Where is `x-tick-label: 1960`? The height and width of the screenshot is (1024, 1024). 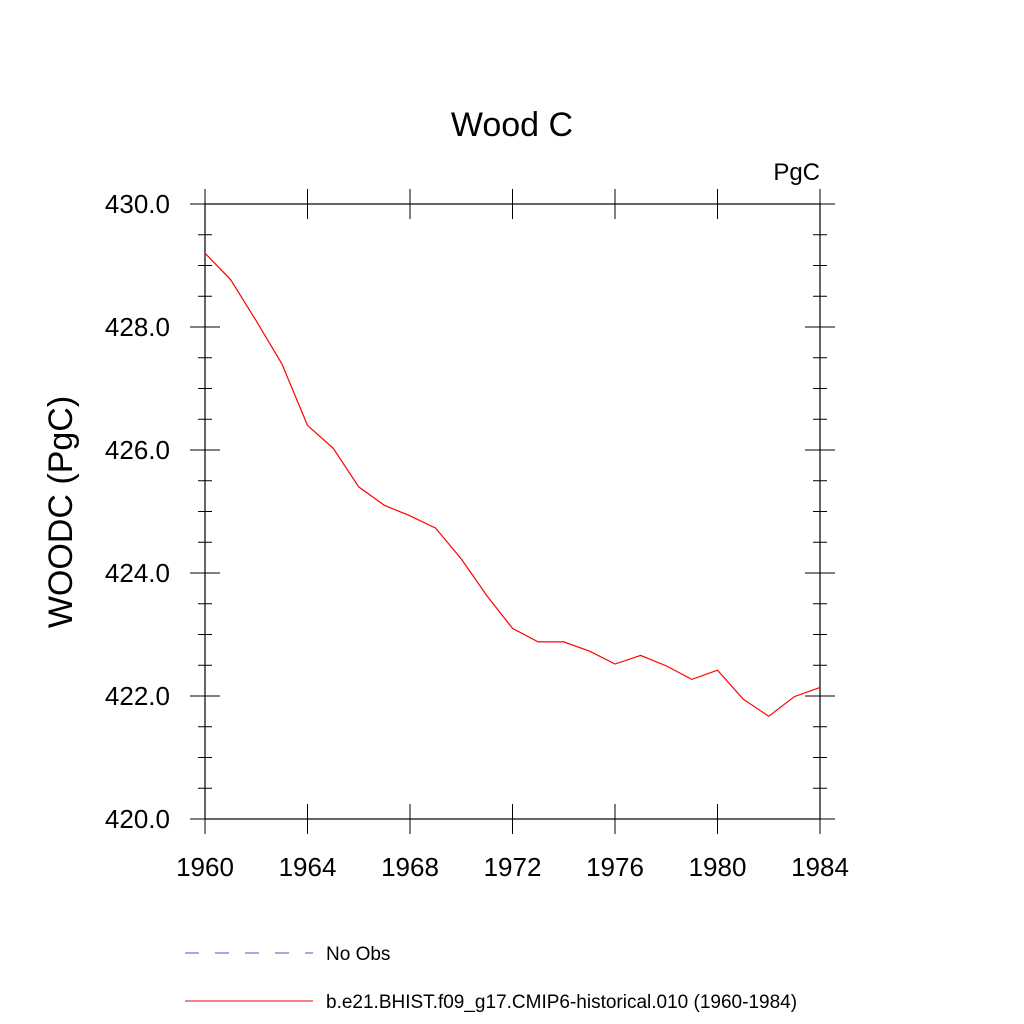 x-tick-label: 1960 is located at coordinates (205, 867).